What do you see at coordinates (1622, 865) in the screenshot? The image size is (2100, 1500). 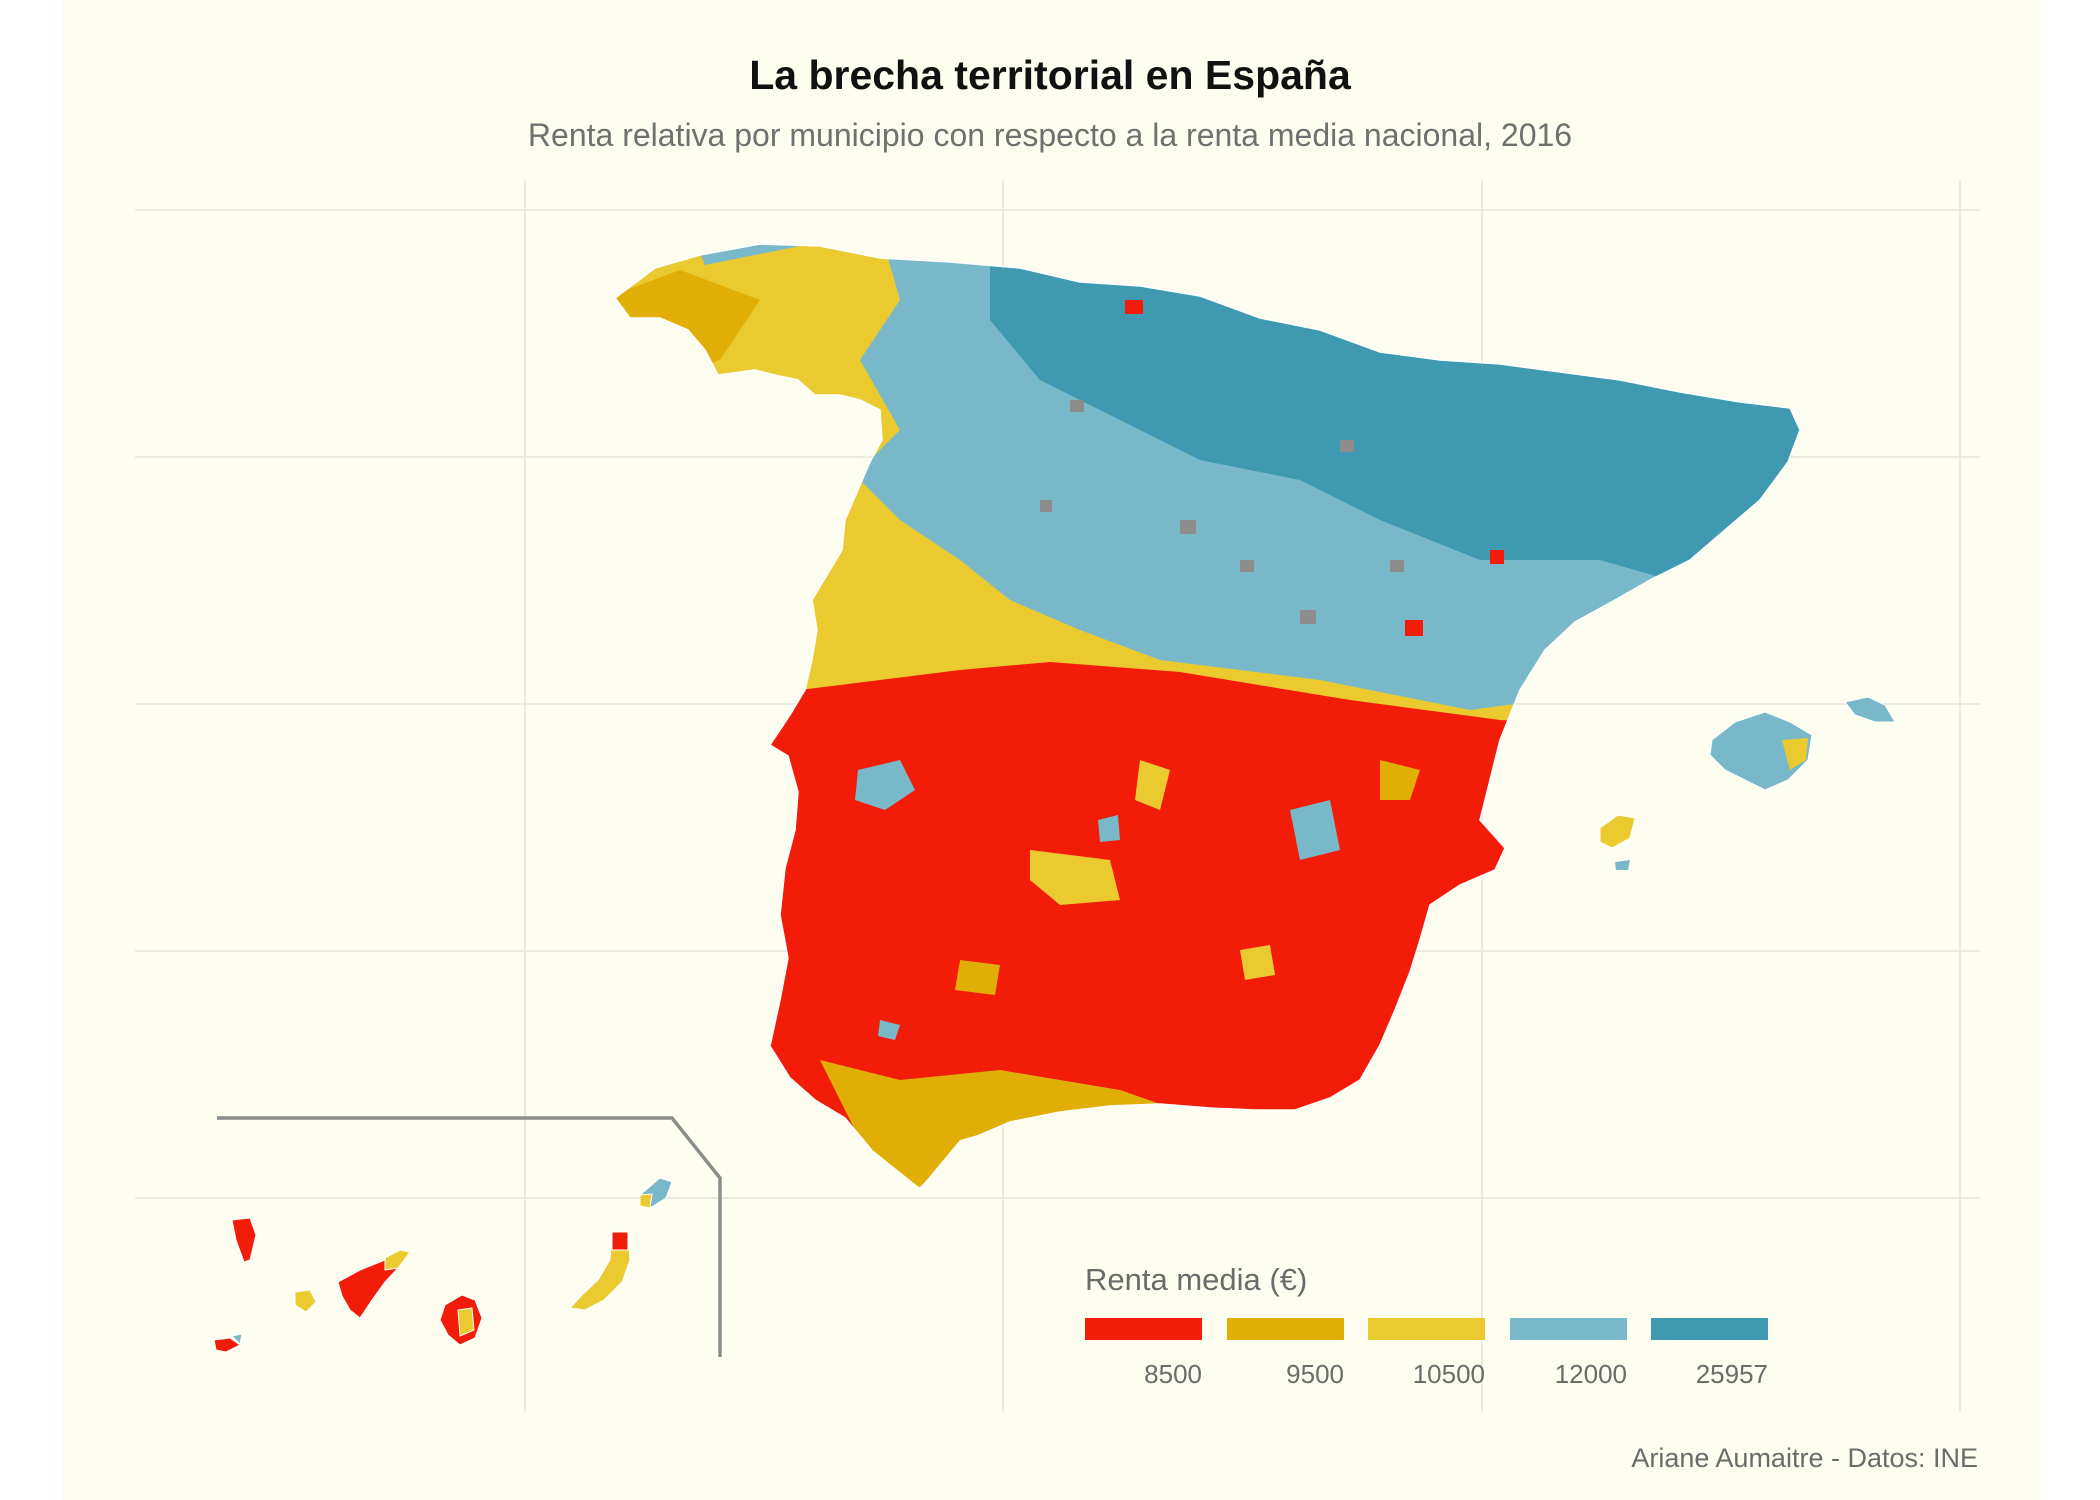 I see `formentera` at bounding box center [1622, 865].